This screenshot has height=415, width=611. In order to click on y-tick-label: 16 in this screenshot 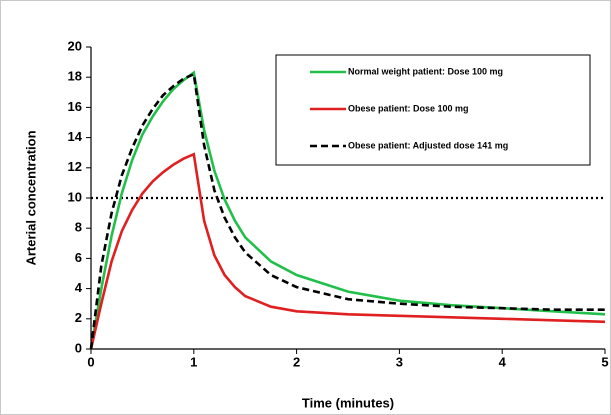, I will do `click(75, 106)`.